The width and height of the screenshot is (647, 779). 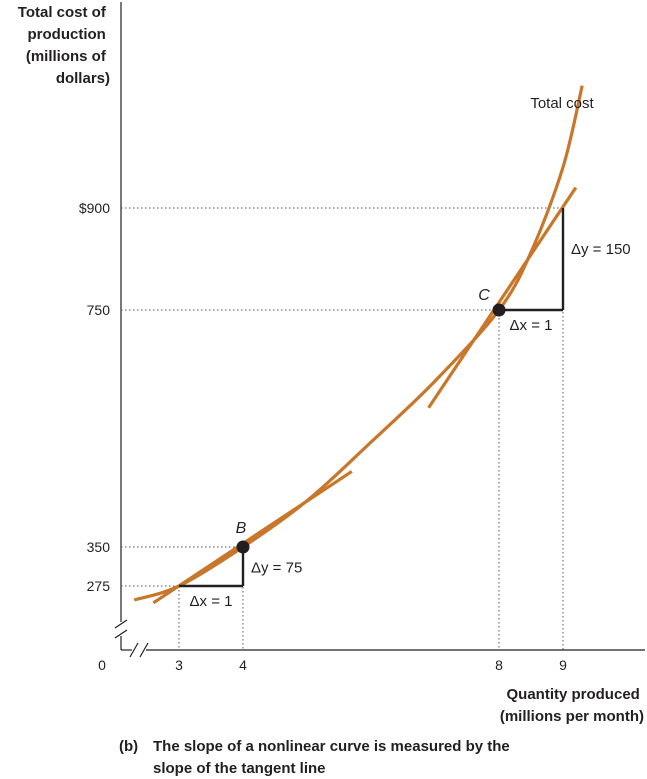 What do you see at coordinates (276, 568) in the screenshot?
I see `delta-y-label: Δy = 75` at bounding box center [276, 568].